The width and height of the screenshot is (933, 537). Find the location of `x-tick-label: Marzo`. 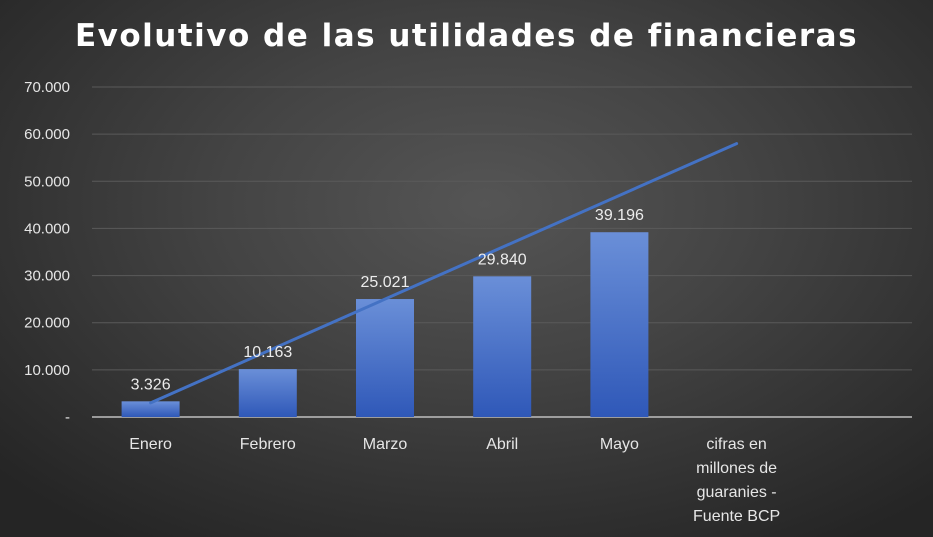

x-tick-label: Marzo is located at coordinates (385, 444).